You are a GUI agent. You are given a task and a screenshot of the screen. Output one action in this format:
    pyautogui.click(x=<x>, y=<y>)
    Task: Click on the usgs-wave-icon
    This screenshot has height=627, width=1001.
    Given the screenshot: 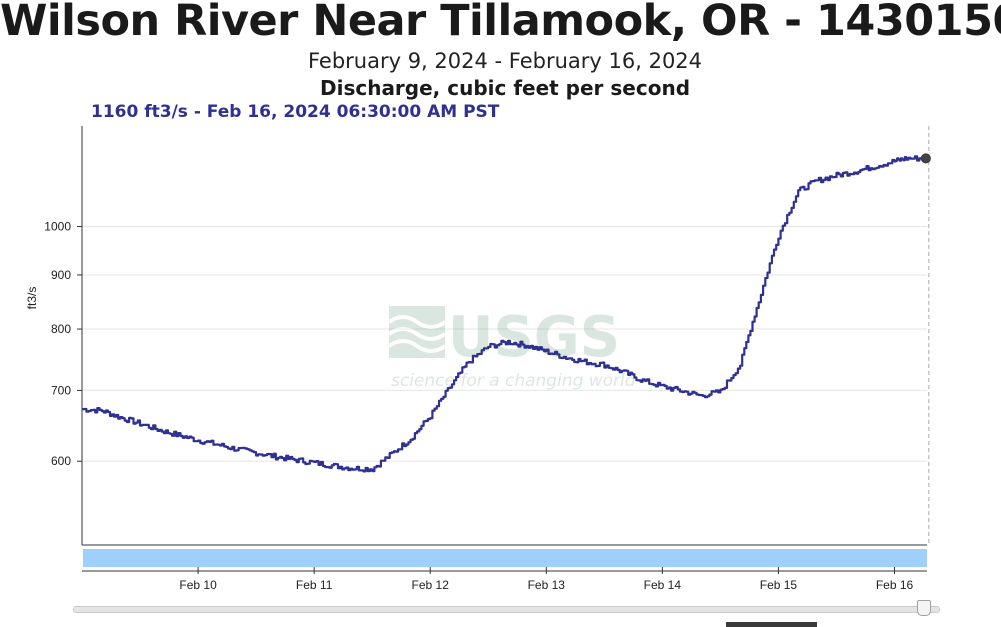 What is the action you would take?
    pyautogui.click(x=417, y=332)
    